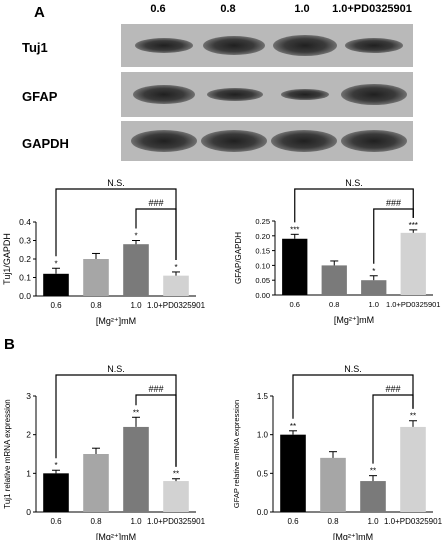  Describe the element at coordinates (236, 454) in the screenshot. I see `y-axis-label: GFAP relative mRNA expression` at that location.